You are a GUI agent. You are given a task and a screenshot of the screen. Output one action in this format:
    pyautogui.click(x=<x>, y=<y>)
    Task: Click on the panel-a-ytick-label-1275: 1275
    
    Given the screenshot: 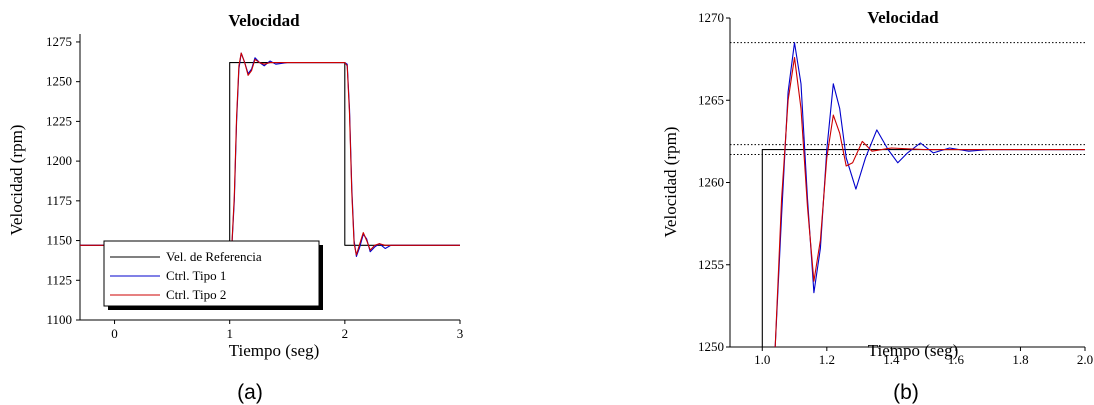 What is the action you would take?
    pyautogui.click(x=59, y=41)
    